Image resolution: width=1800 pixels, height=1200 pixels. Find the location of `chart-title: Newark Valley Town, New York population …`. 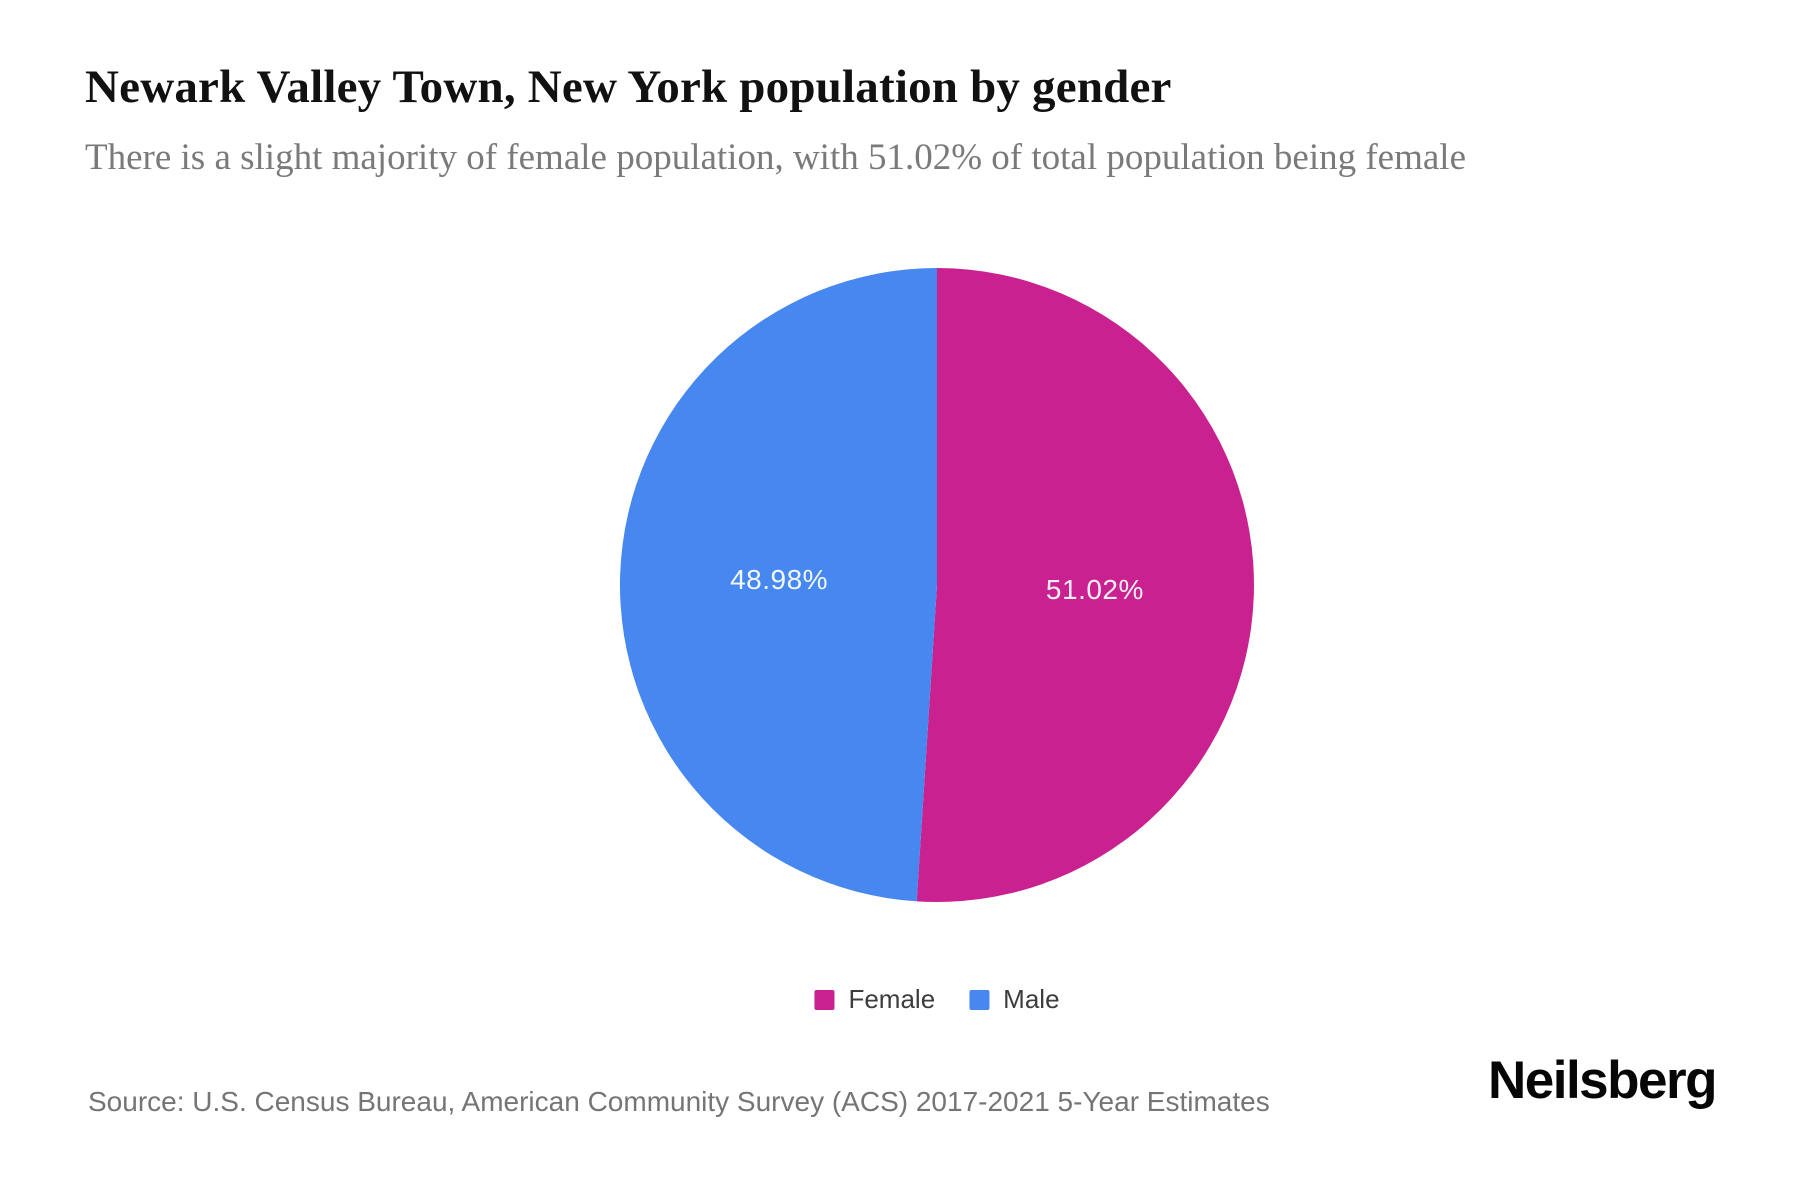

chart-title: Newark Valley Town, New York population … is located at coordinates (628, 87).